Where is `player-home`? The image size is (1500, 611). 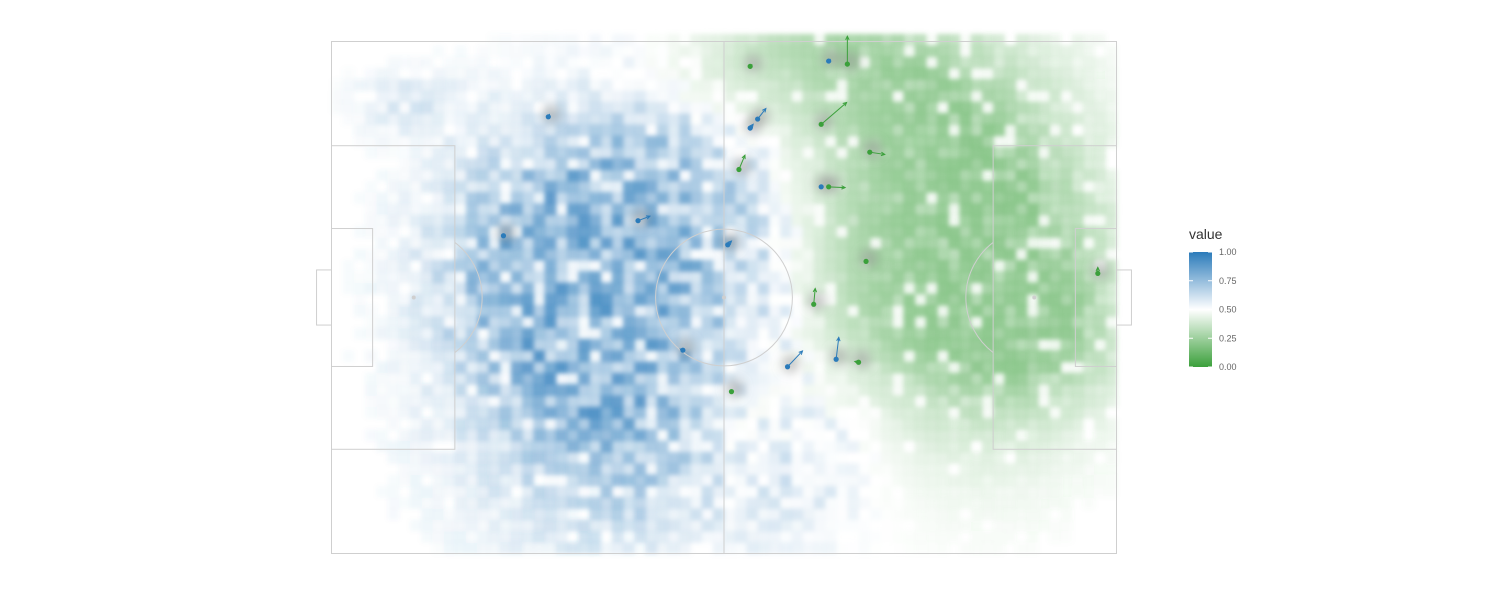 player-home is located at coordinates (821, 187).